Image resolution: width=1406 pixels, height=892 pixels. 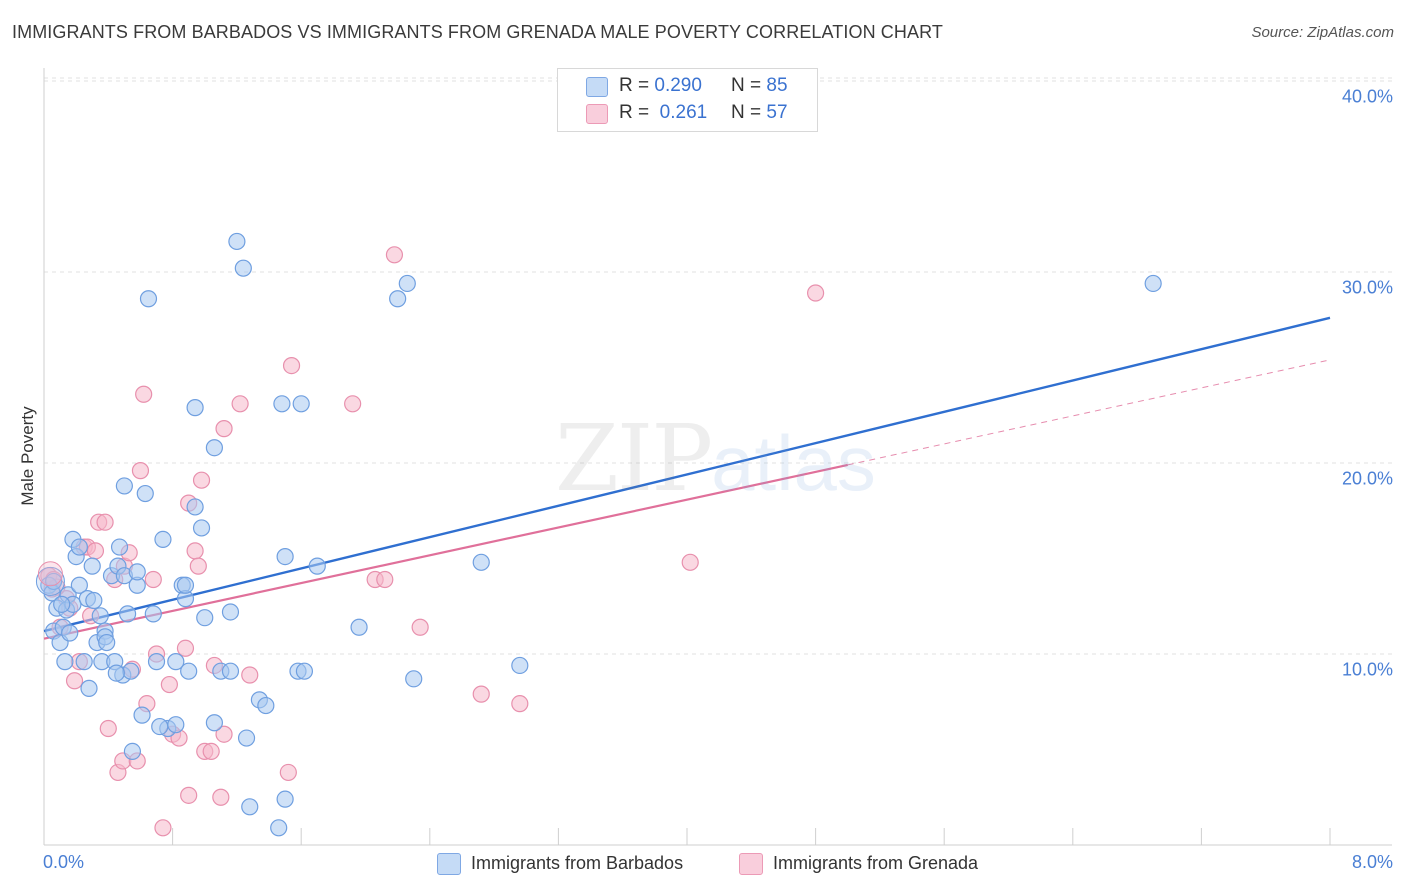 I want to click on bottom-legend-label: Immigrants from Barbados, so click(x=577, y=863).